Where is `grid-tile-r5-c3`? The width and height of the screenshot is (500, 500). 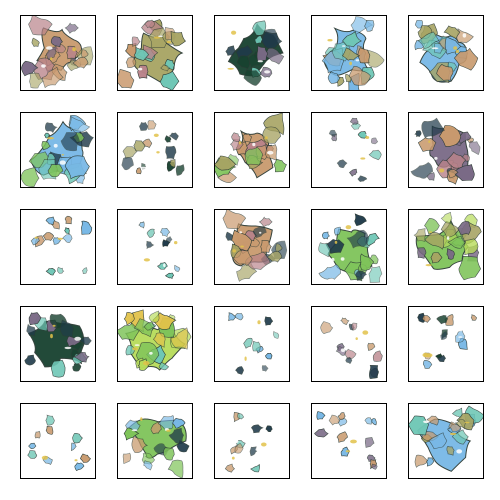 grid-tile-r5-c3 is located at coordinates (252, 441).